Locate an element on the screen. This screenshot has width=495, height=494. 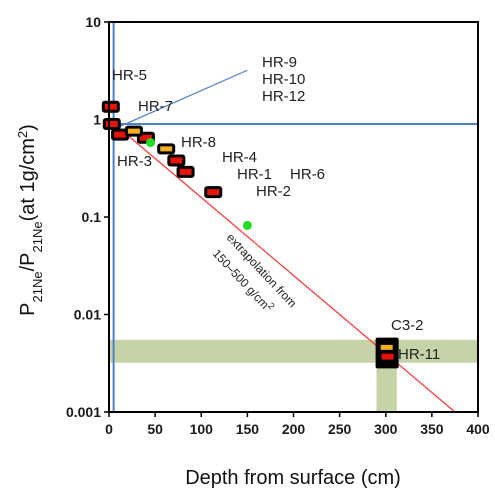
label-hr1: HR-1 is located at coordinates (254, 174).